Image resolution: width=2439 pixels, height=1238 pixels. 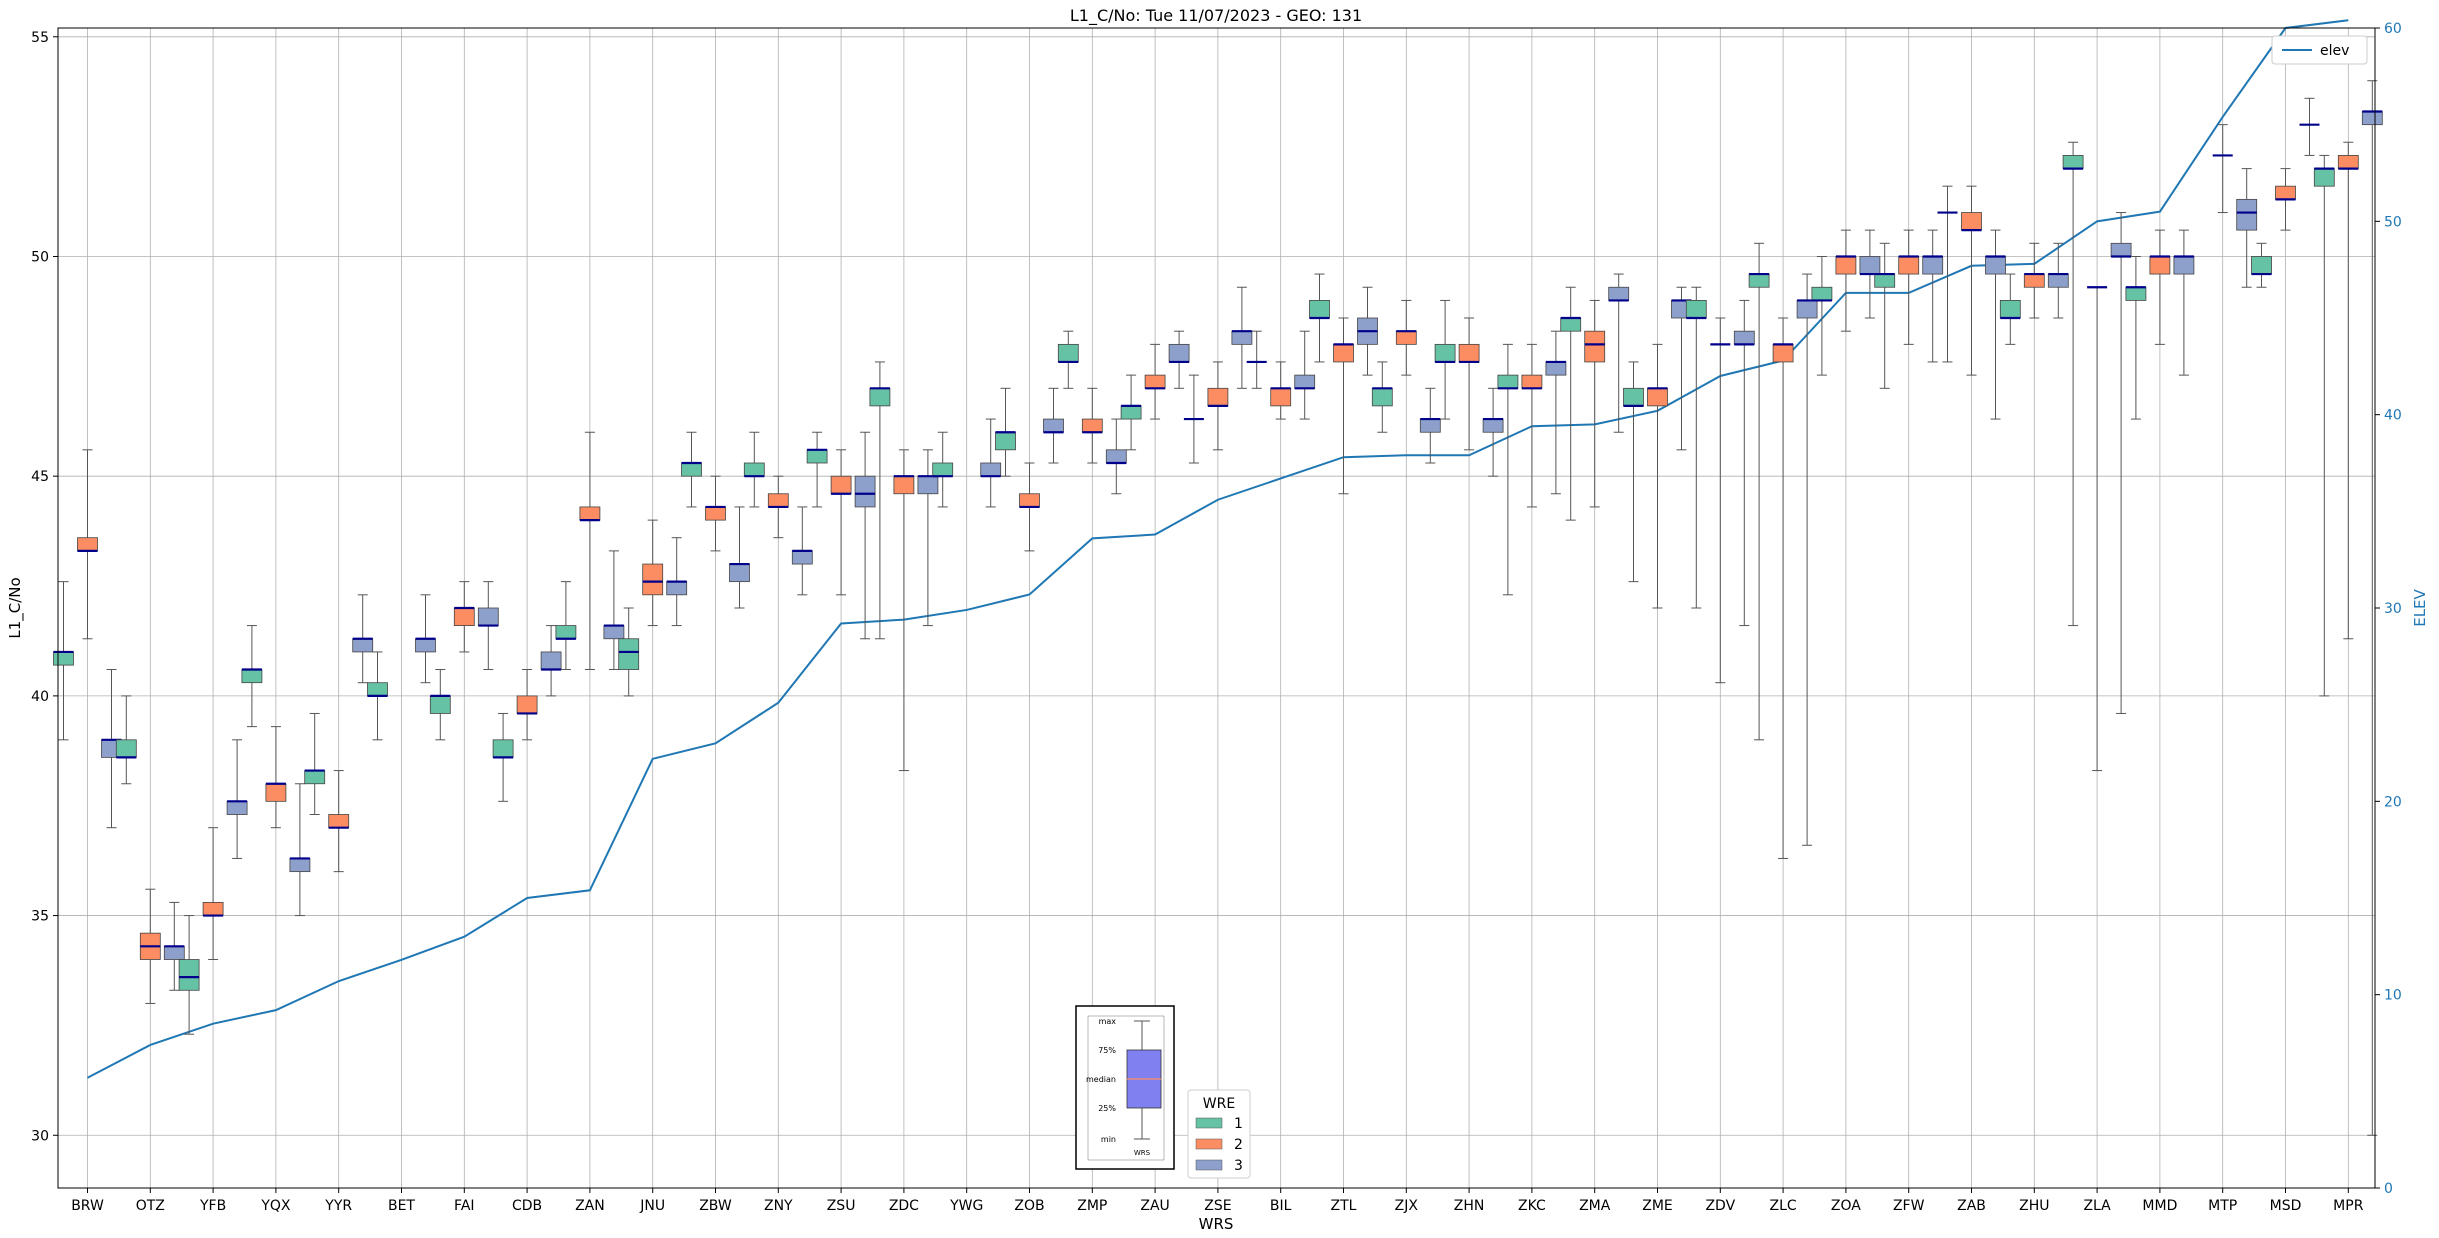 I want to click on box-CDB-wre2, so click(x=527, y=705).